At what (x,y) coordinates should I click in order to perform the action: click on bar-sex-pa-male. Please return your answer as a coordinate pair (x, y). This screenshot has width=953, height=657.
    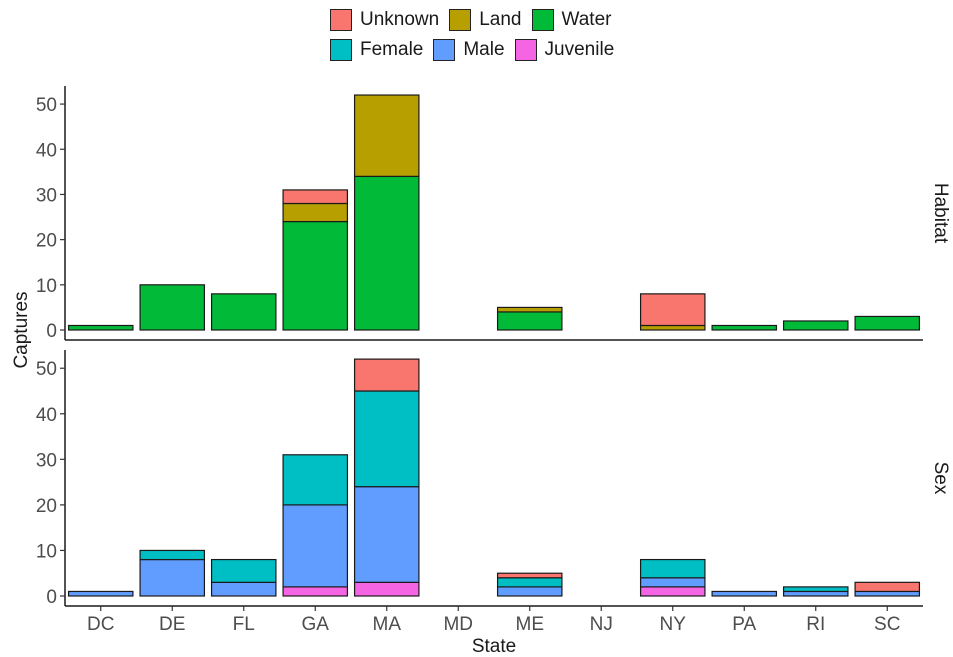
    Looking at the image, I should click on (744, 593).